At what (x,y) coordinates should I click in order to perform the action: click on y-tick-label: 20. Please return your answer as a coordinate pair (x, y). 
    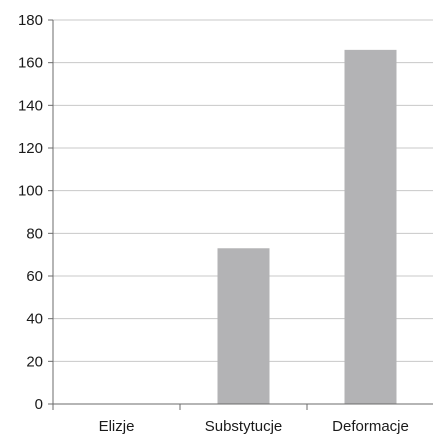
    Looking at the image, I should click on (34, 361).